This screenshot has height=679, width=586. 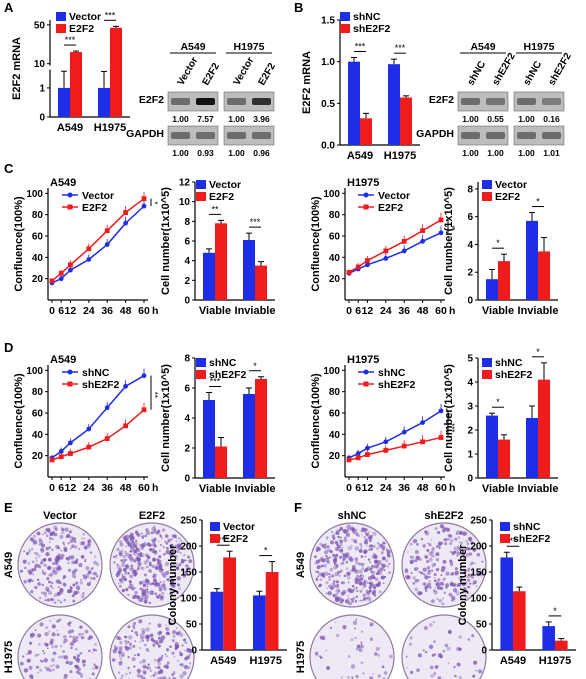 I want to click on x-tick-label: H1975, so click(x=555, y=661).